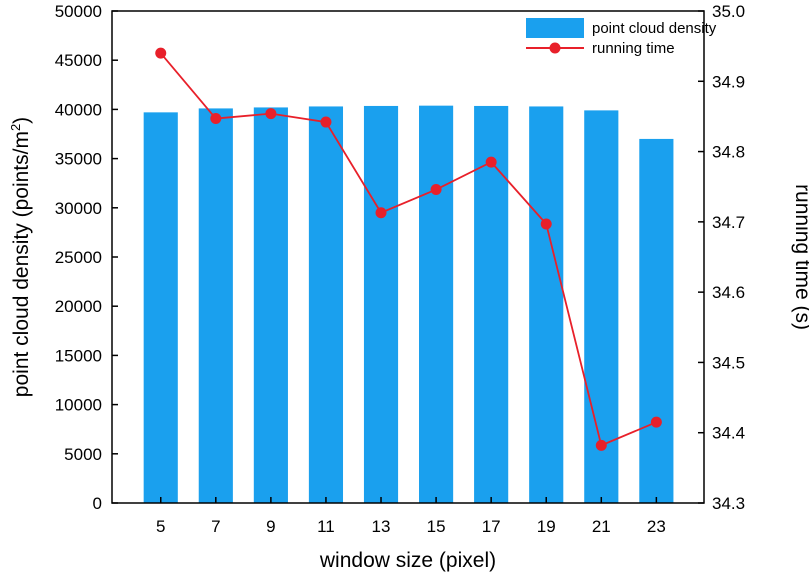 The image size is (809, 577). What do you see at coordinates (728, 152) in the screenshot?
I see `y-right-tick-label: 34.8` at bounding box center [728, 152].